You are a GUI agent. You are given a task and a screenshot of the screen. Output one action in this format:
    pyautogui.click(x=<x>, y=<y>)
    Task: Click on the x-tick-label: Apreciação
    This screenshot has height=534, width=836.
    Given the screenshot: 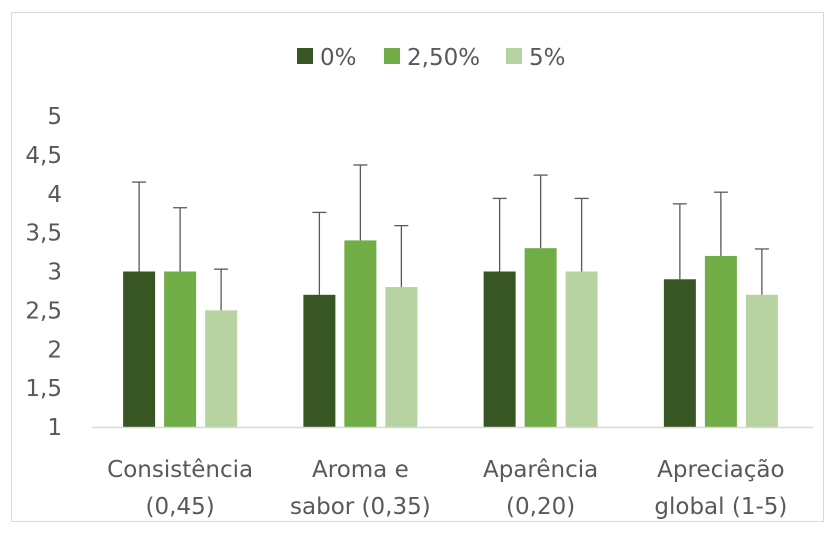 What is the action you would take?
    pyautogui.click(x=720, y=470)
    